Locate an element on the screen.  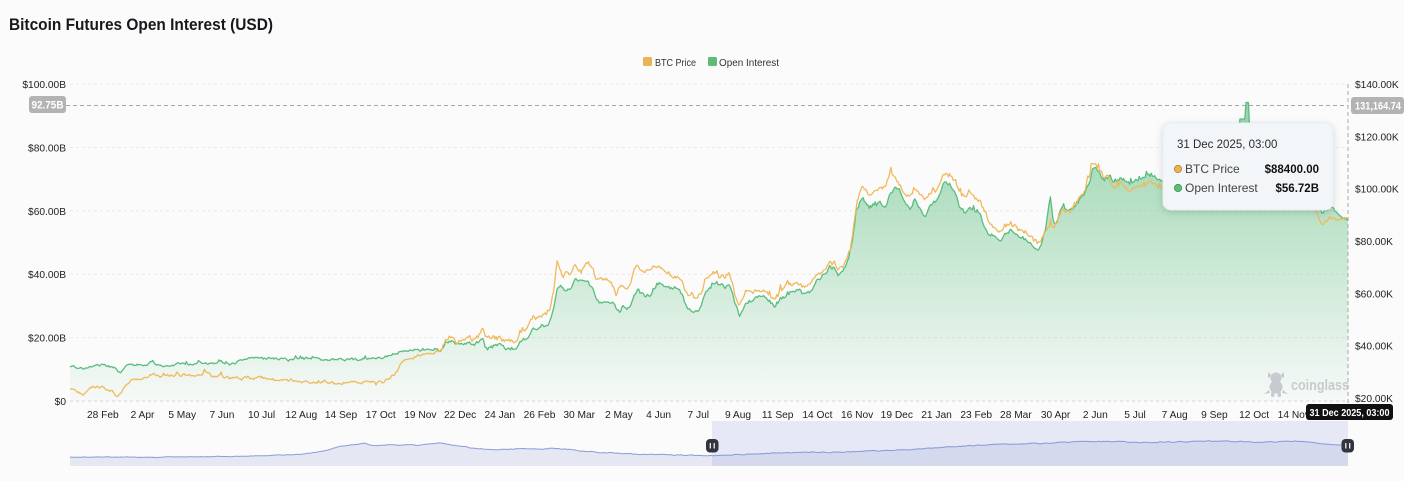
svg-text: 5 Jul is located at coordinates (1135, 415).